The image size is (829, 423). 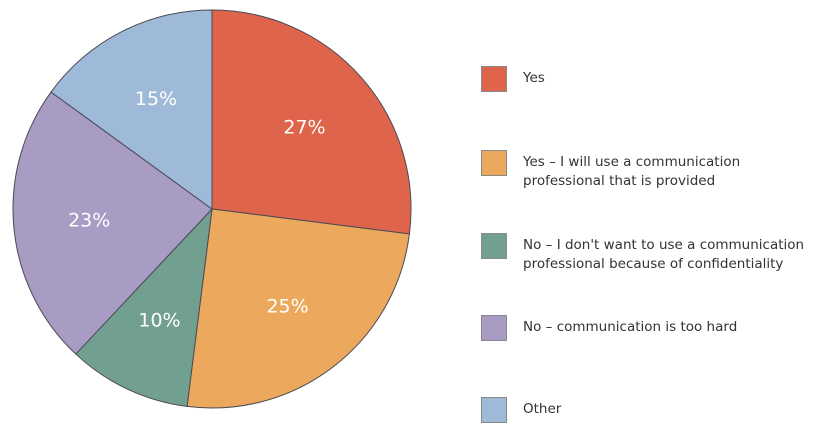 I want to click on pie-slice-yes, so click(x=311, y=122).